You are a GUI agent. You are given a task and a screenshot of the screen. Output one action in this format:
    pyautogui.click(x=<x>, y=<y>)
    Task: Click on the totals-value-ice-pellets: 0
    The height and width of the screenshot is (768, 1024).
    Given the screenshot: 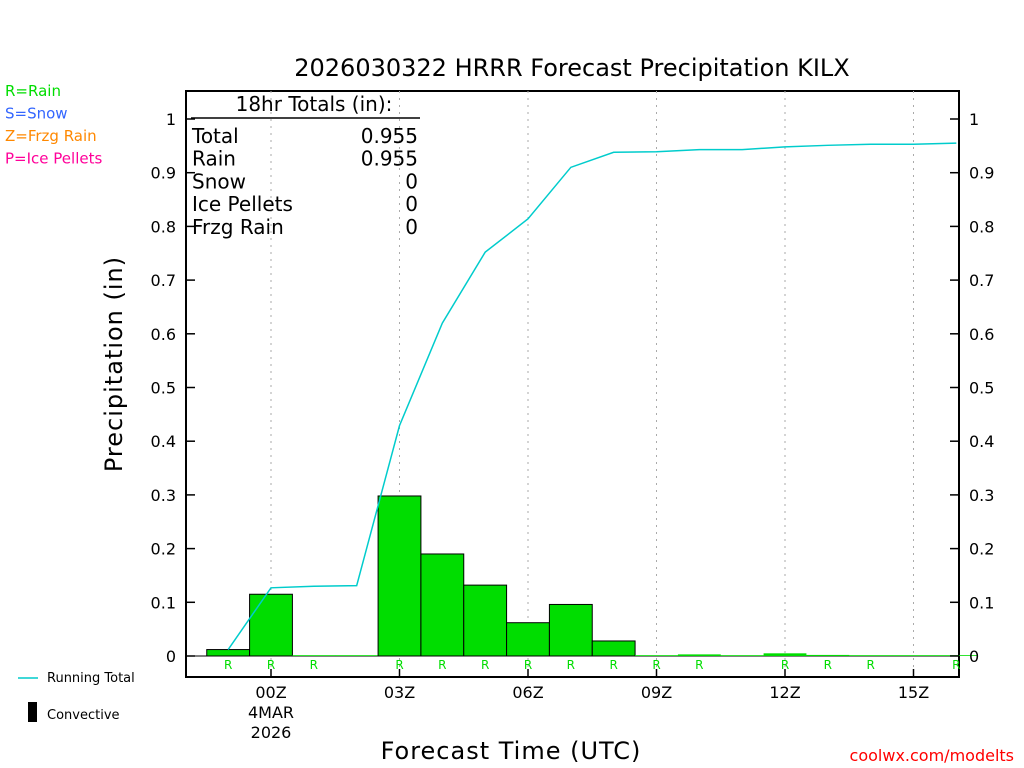 What is the action you would take?
    pyautogui.click(x=411, y=204)
    